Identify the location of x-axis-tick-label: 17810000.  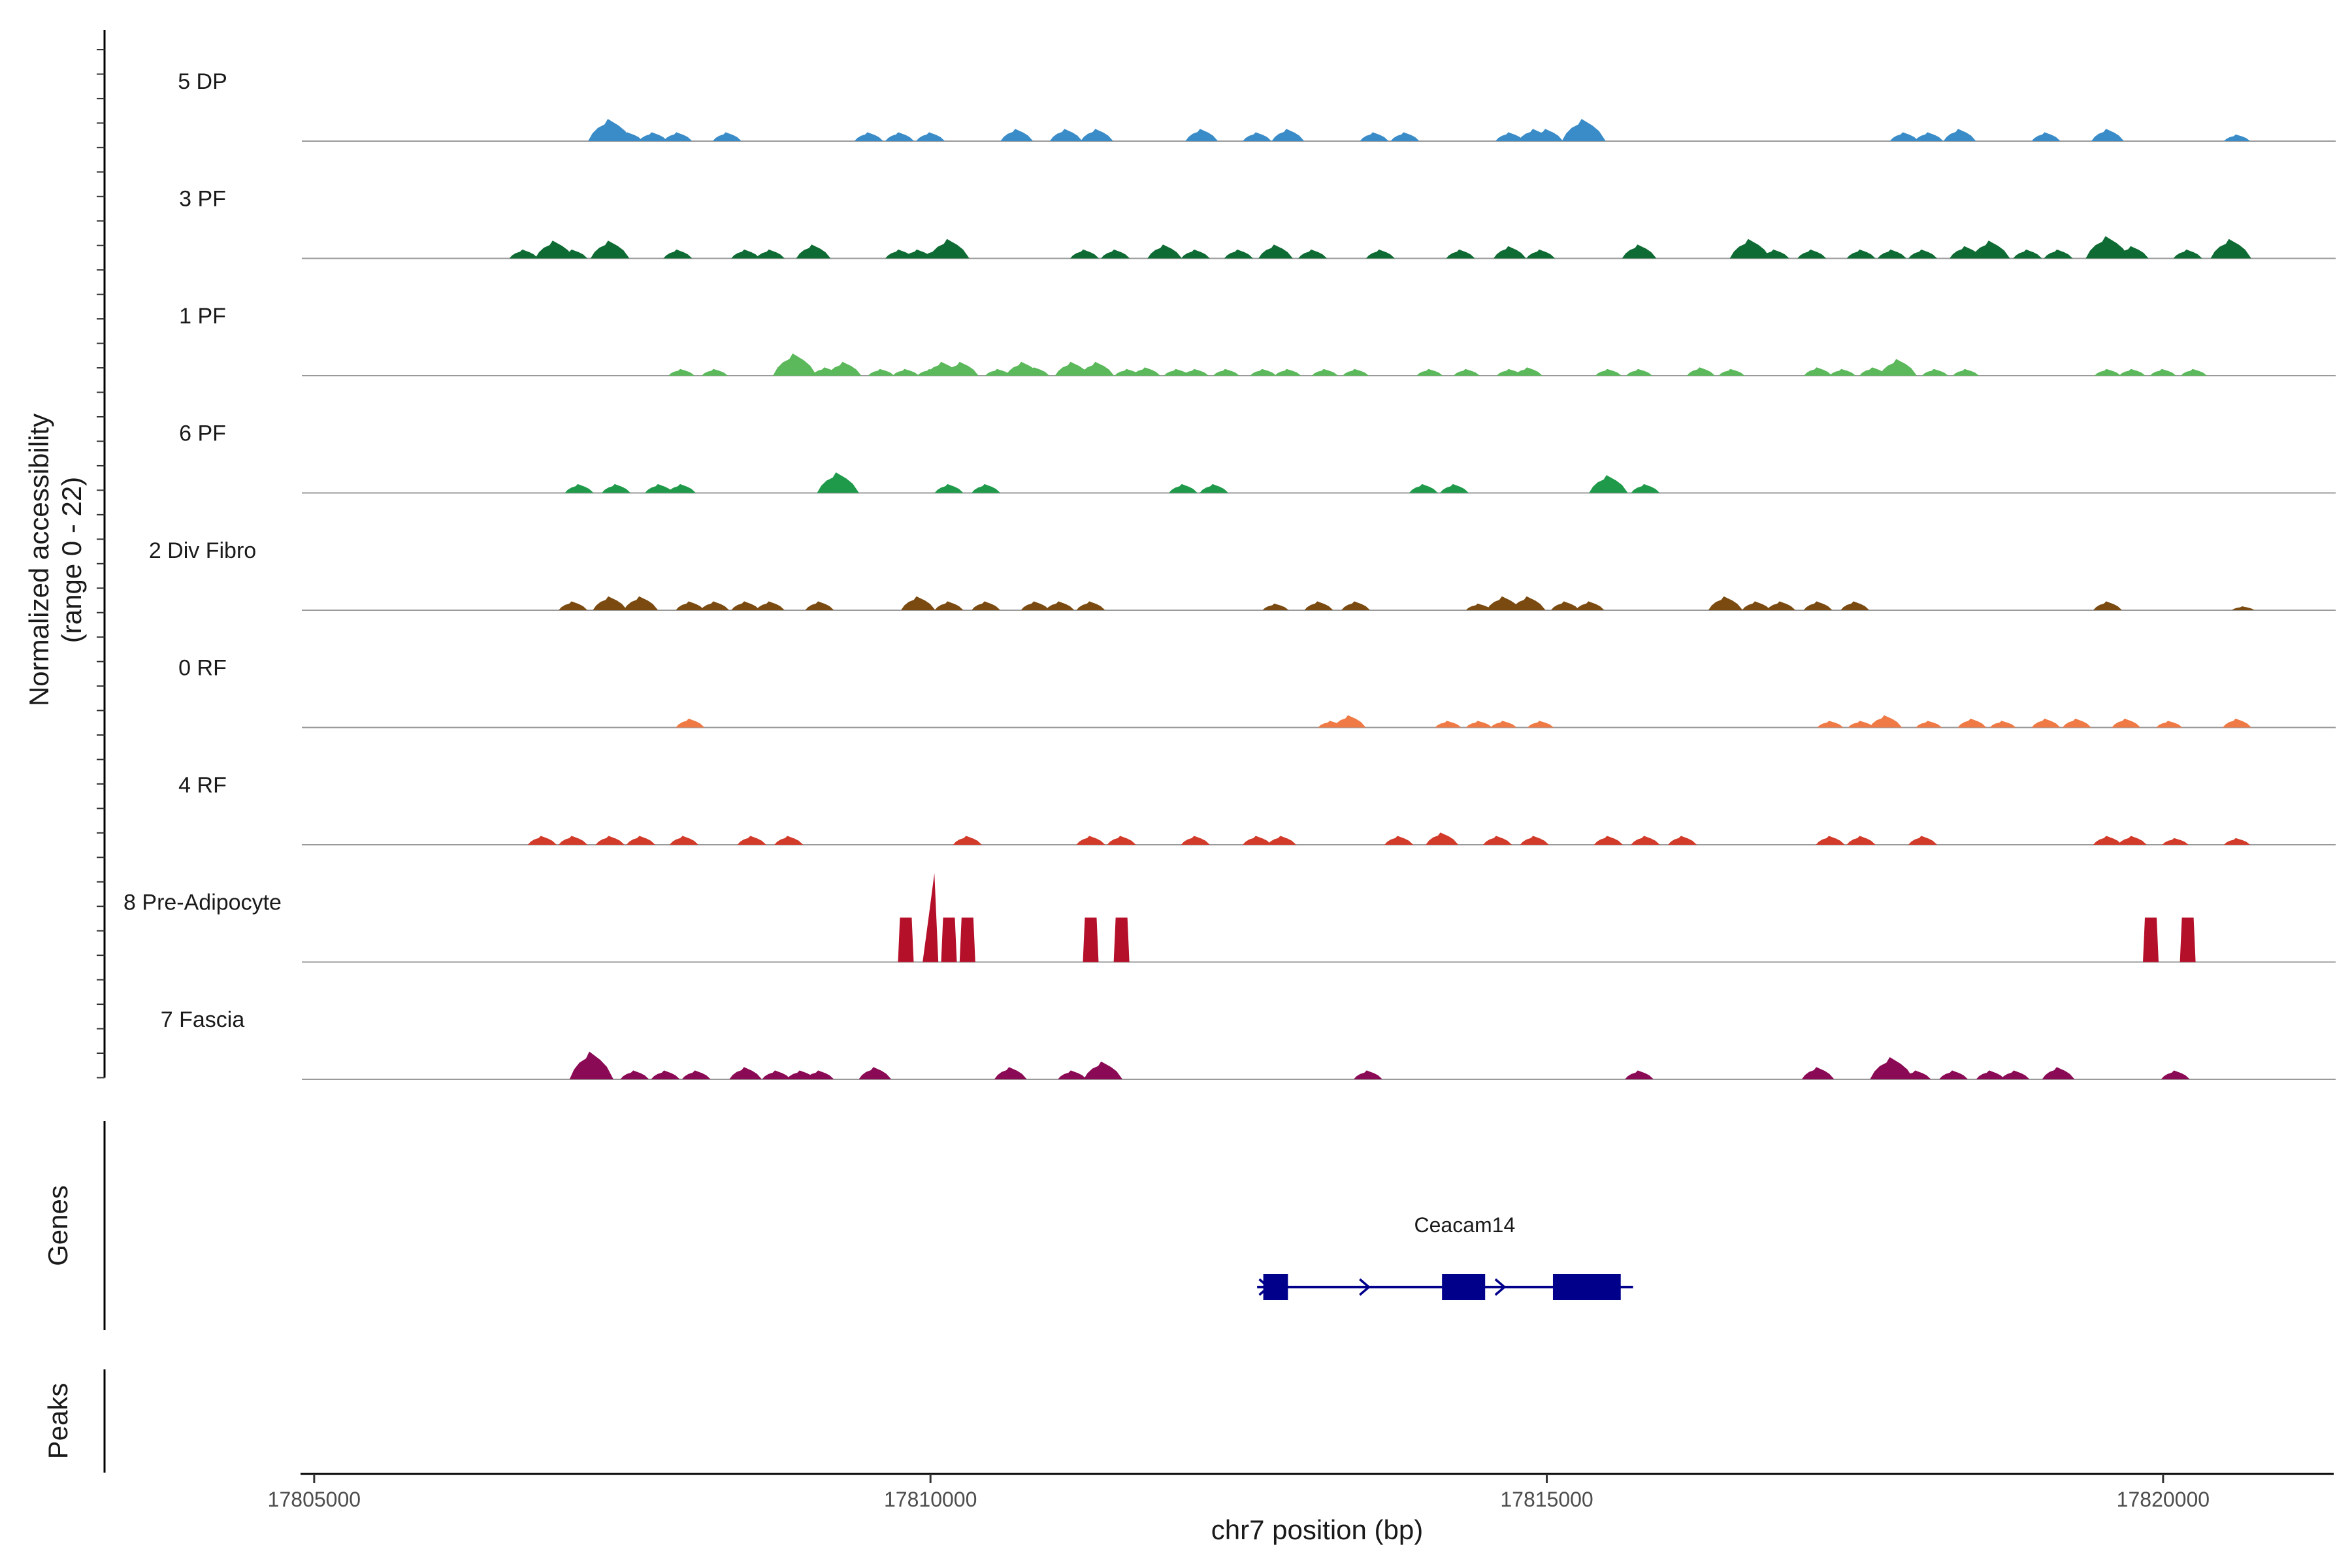
(930, 1499).